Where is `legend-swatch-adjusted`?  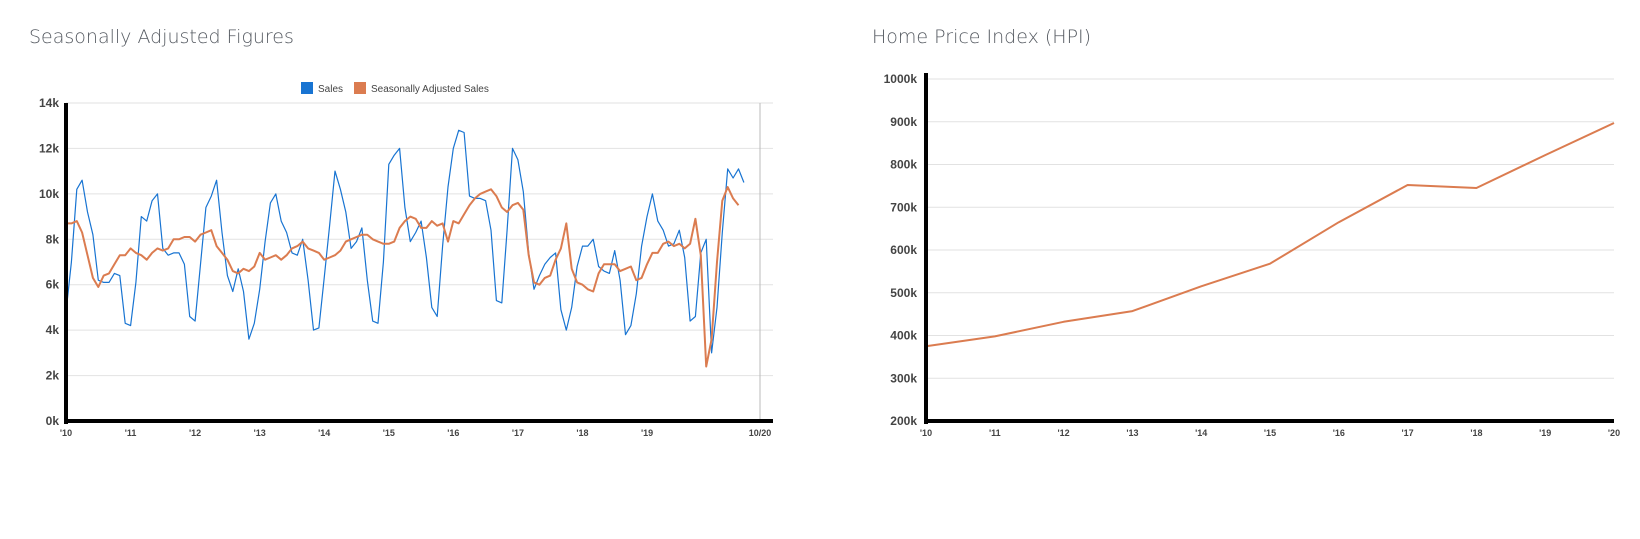
legend-swatch-adjusted is located at coordinates (360, 88).